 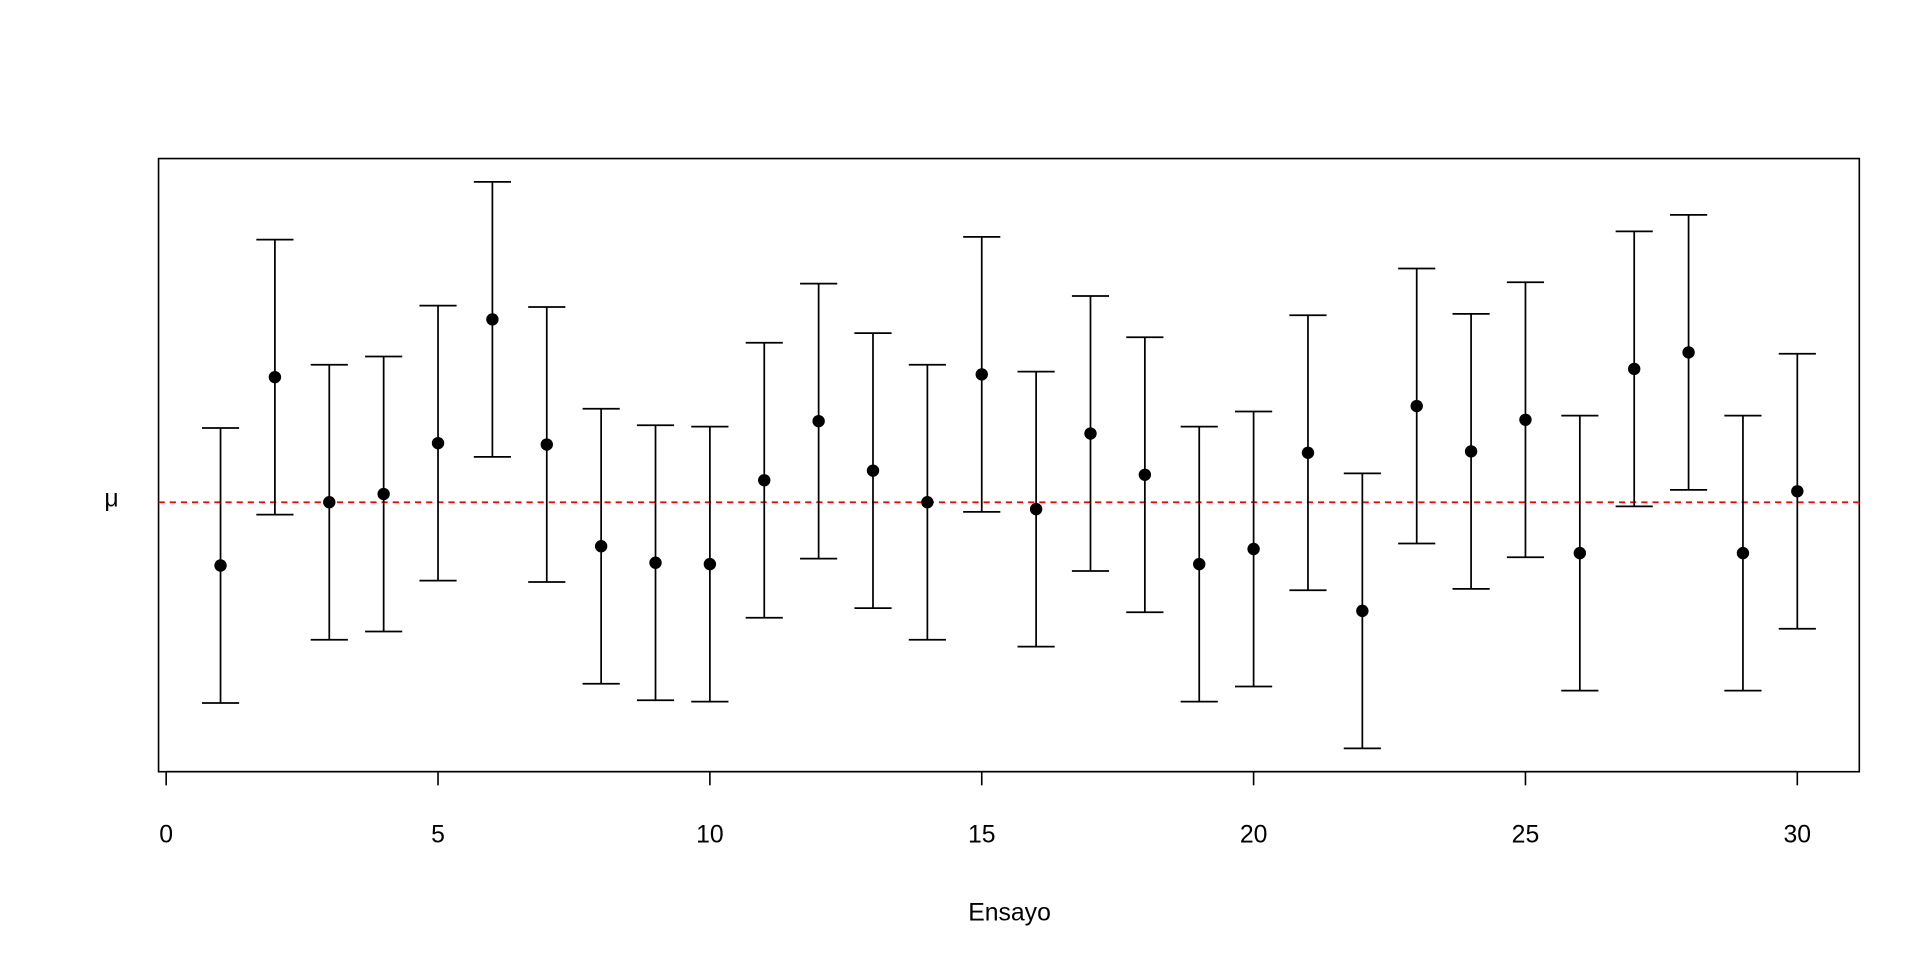 I want to click on x-tick-label: 20, so click(x=1254, y=834).